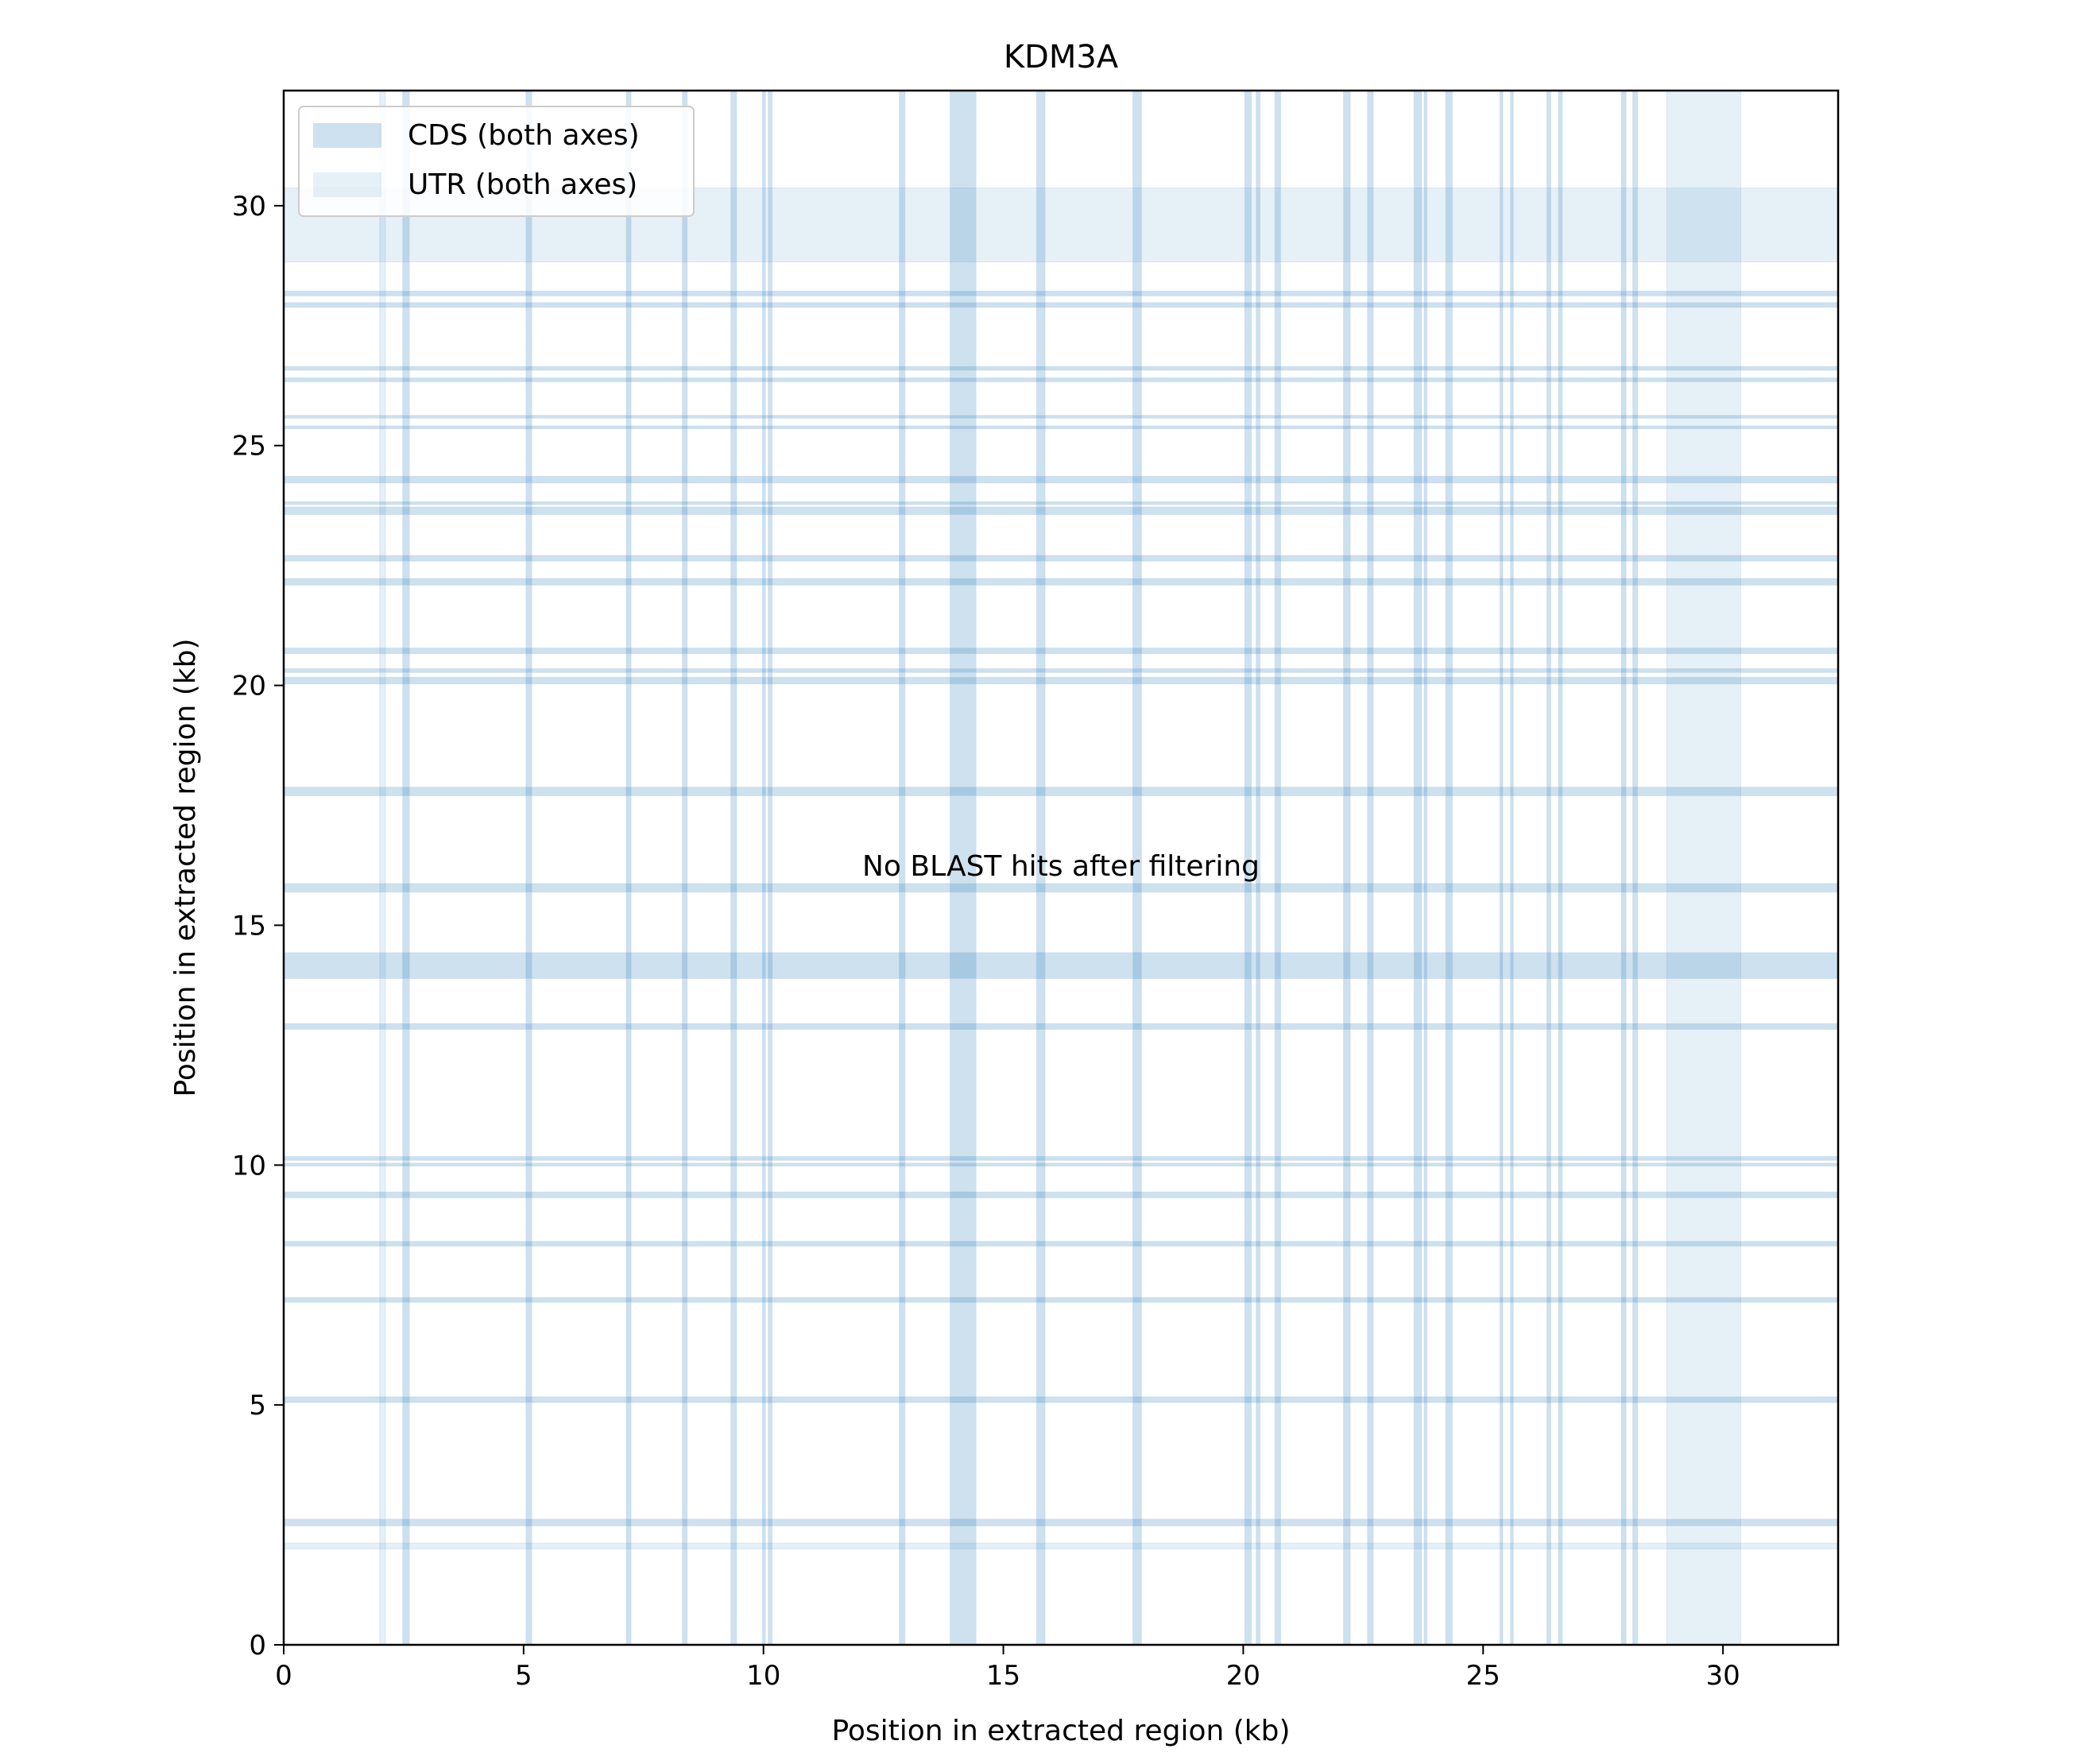 The image size is (2098, 1764). What do you see at coordinates (1483, 1676) in the screenshot?
I see `x-tick-label-25: 25` at bounding box center [1483, 1676].